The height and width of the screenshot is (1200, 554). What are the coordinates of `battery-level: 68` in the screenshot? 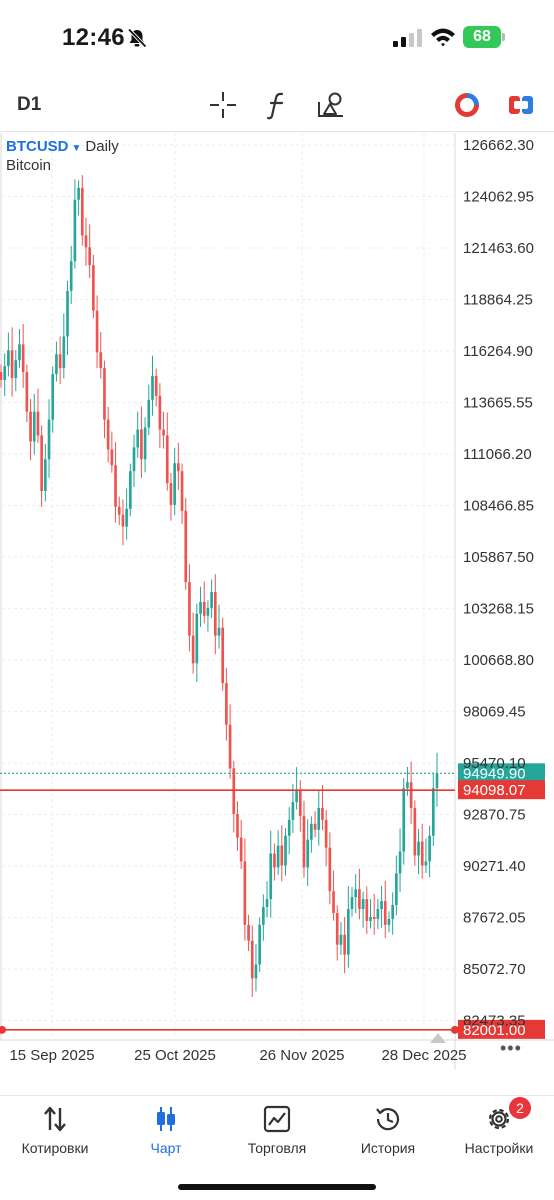 It's located at (482, 37).